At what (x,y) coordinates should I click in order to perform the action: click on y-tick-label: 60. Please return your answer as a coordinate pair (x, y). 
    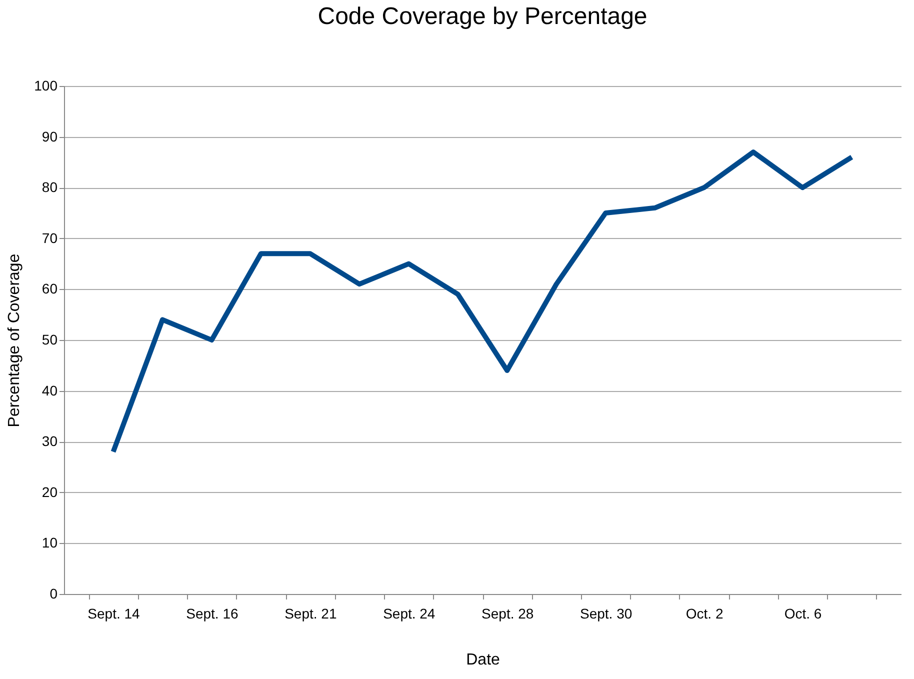
    Looking at the image, I should click on (50, 288).